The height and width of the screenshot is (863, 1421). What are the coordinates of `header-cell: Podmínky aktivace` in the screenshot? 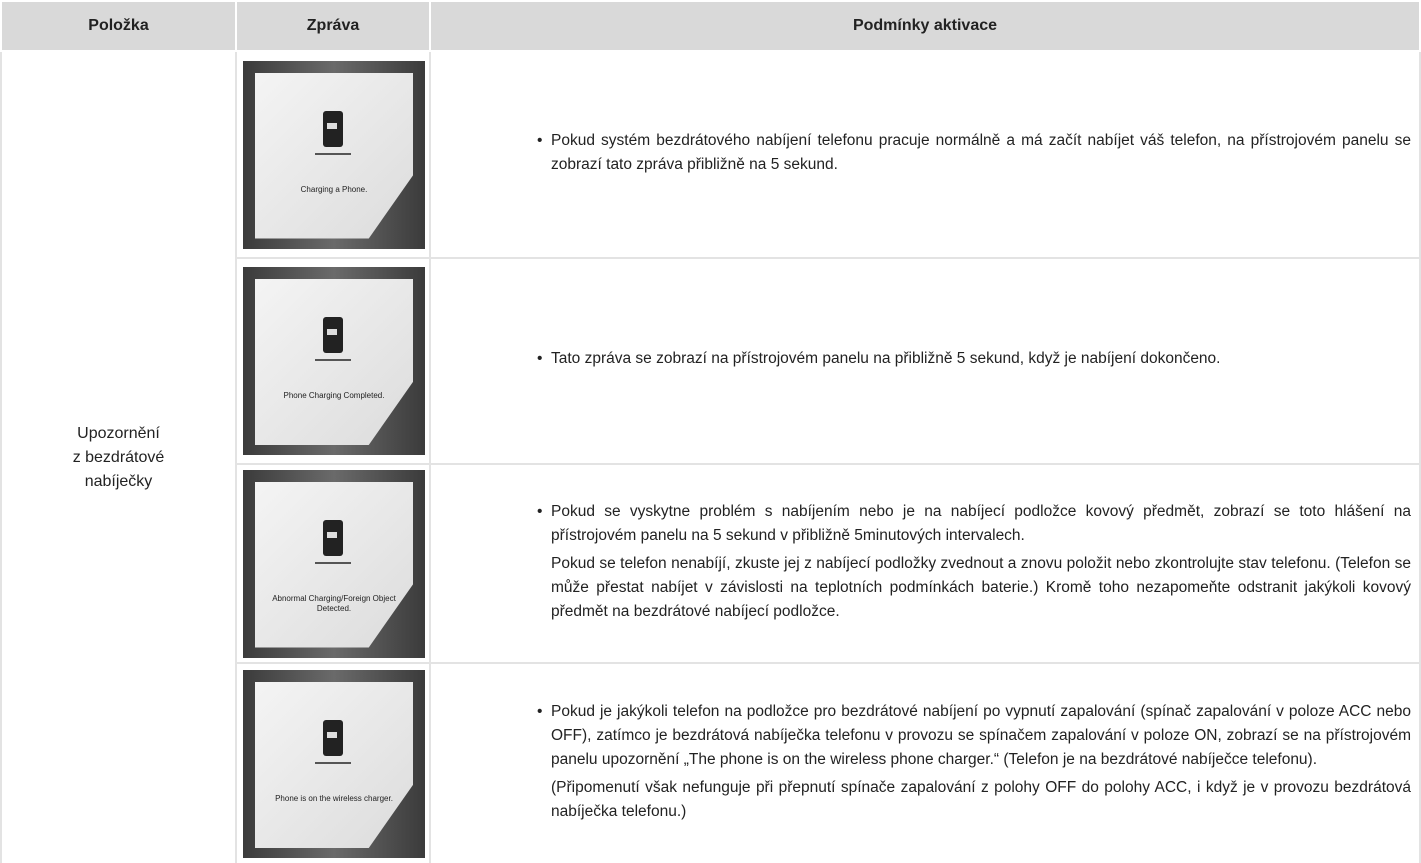 It's located at (925, 26).